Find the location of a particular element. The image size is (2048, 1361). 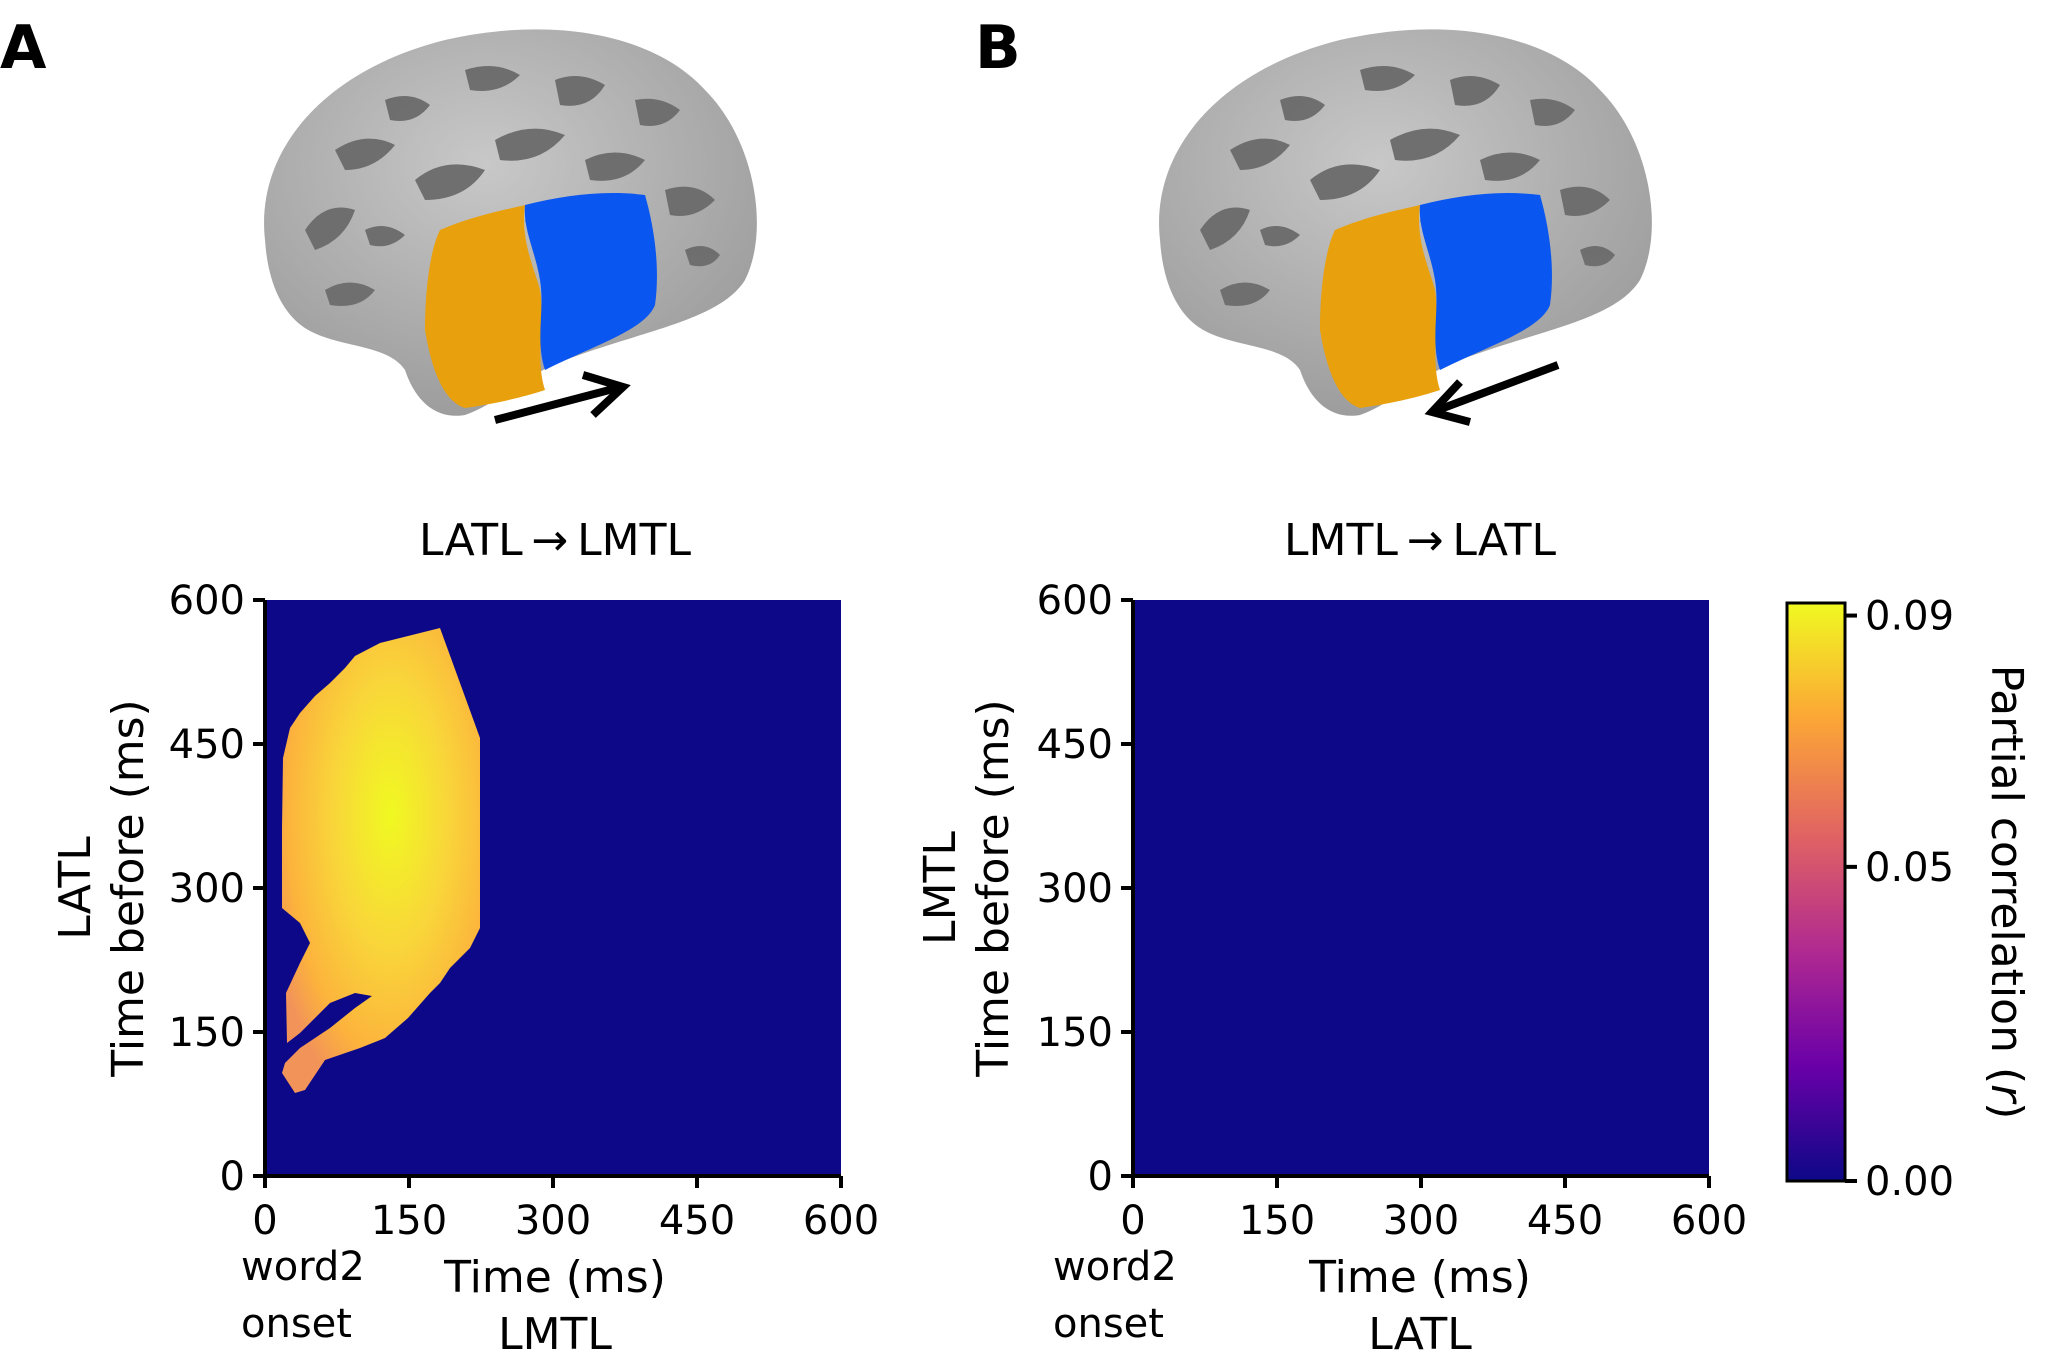

chart-1-ytick-label: 300 is located at coordinates (207, 889).